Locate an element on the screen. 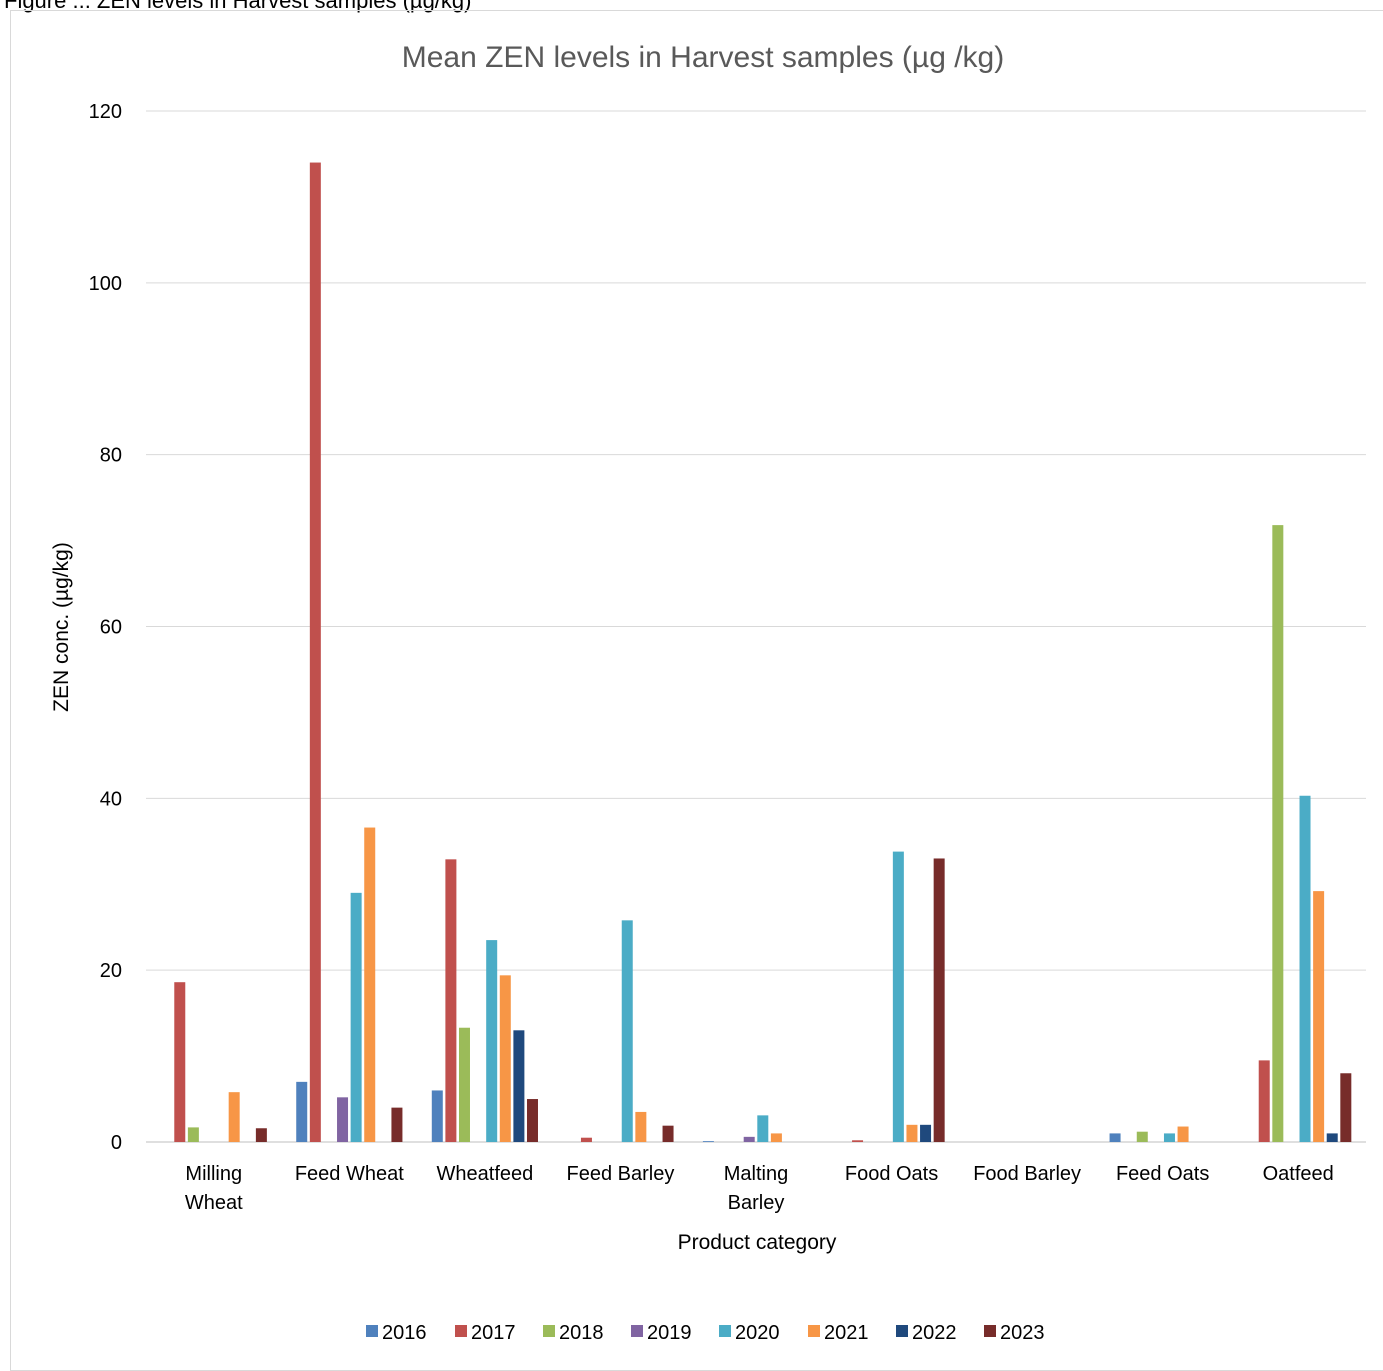  legend-item: 2018 is located at coordinates (573, 1333).